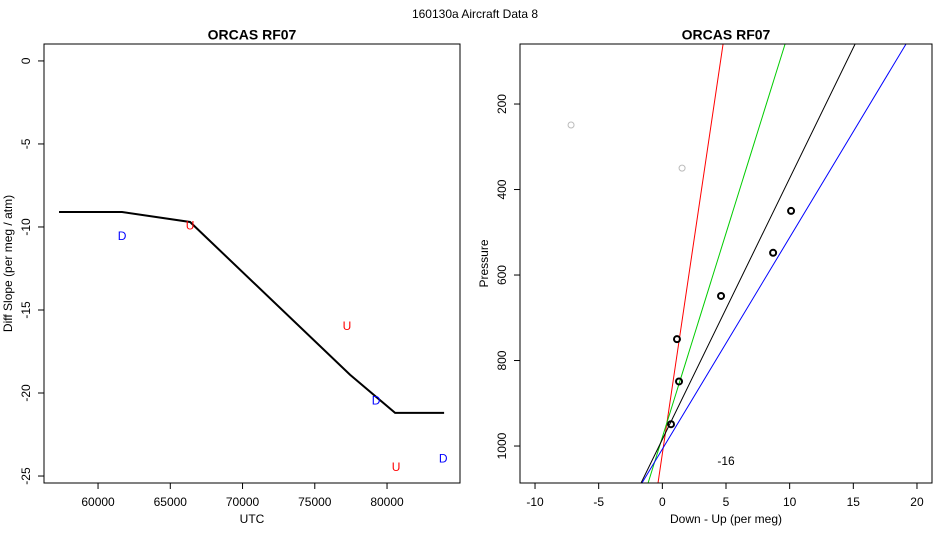 The image size is (950, 550). Describe the element at coordinates (26, 310) in the screenshot. I see `y-tick-label: -15` at that location.